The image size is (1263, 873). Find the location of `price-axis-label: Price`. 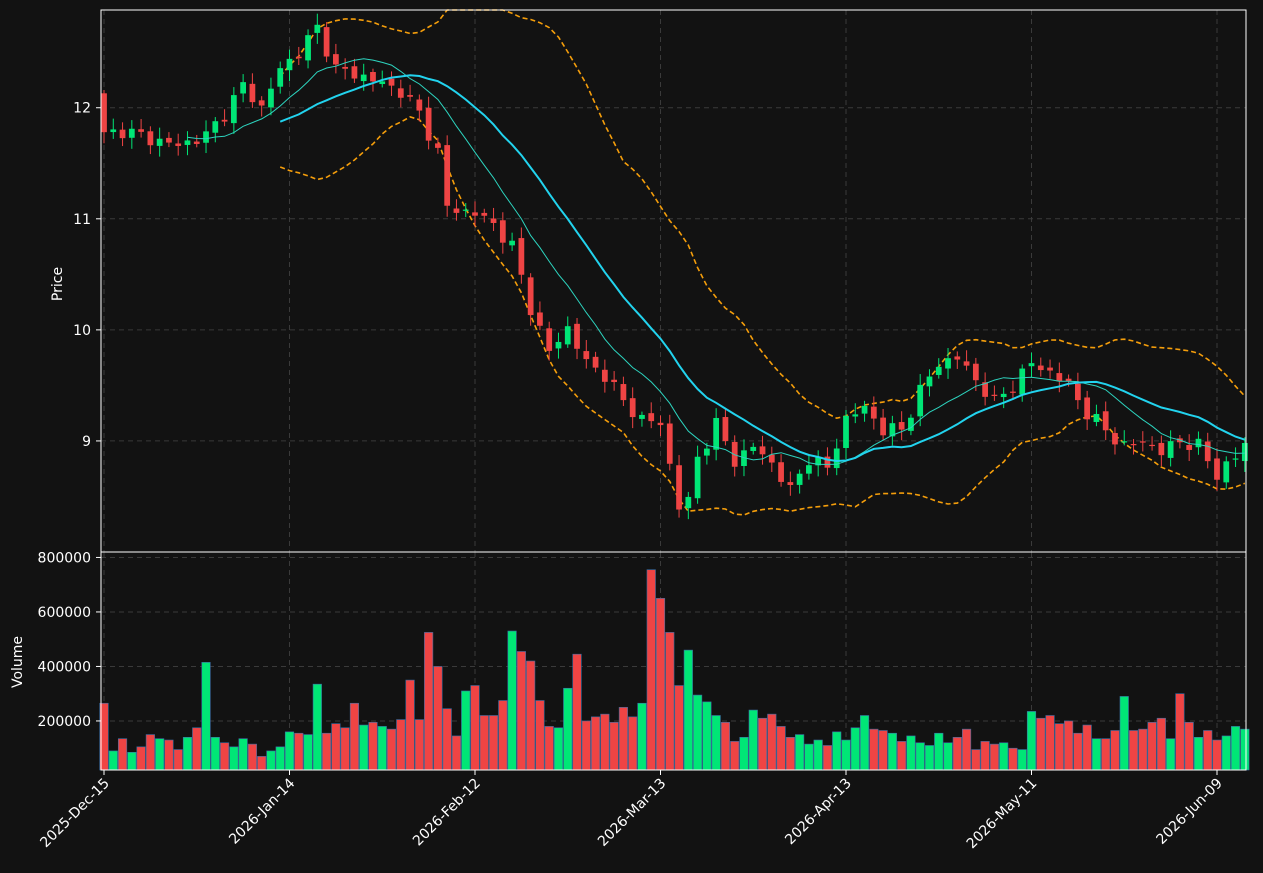

price-axis-label: Price is located at coordinates (58, 284).